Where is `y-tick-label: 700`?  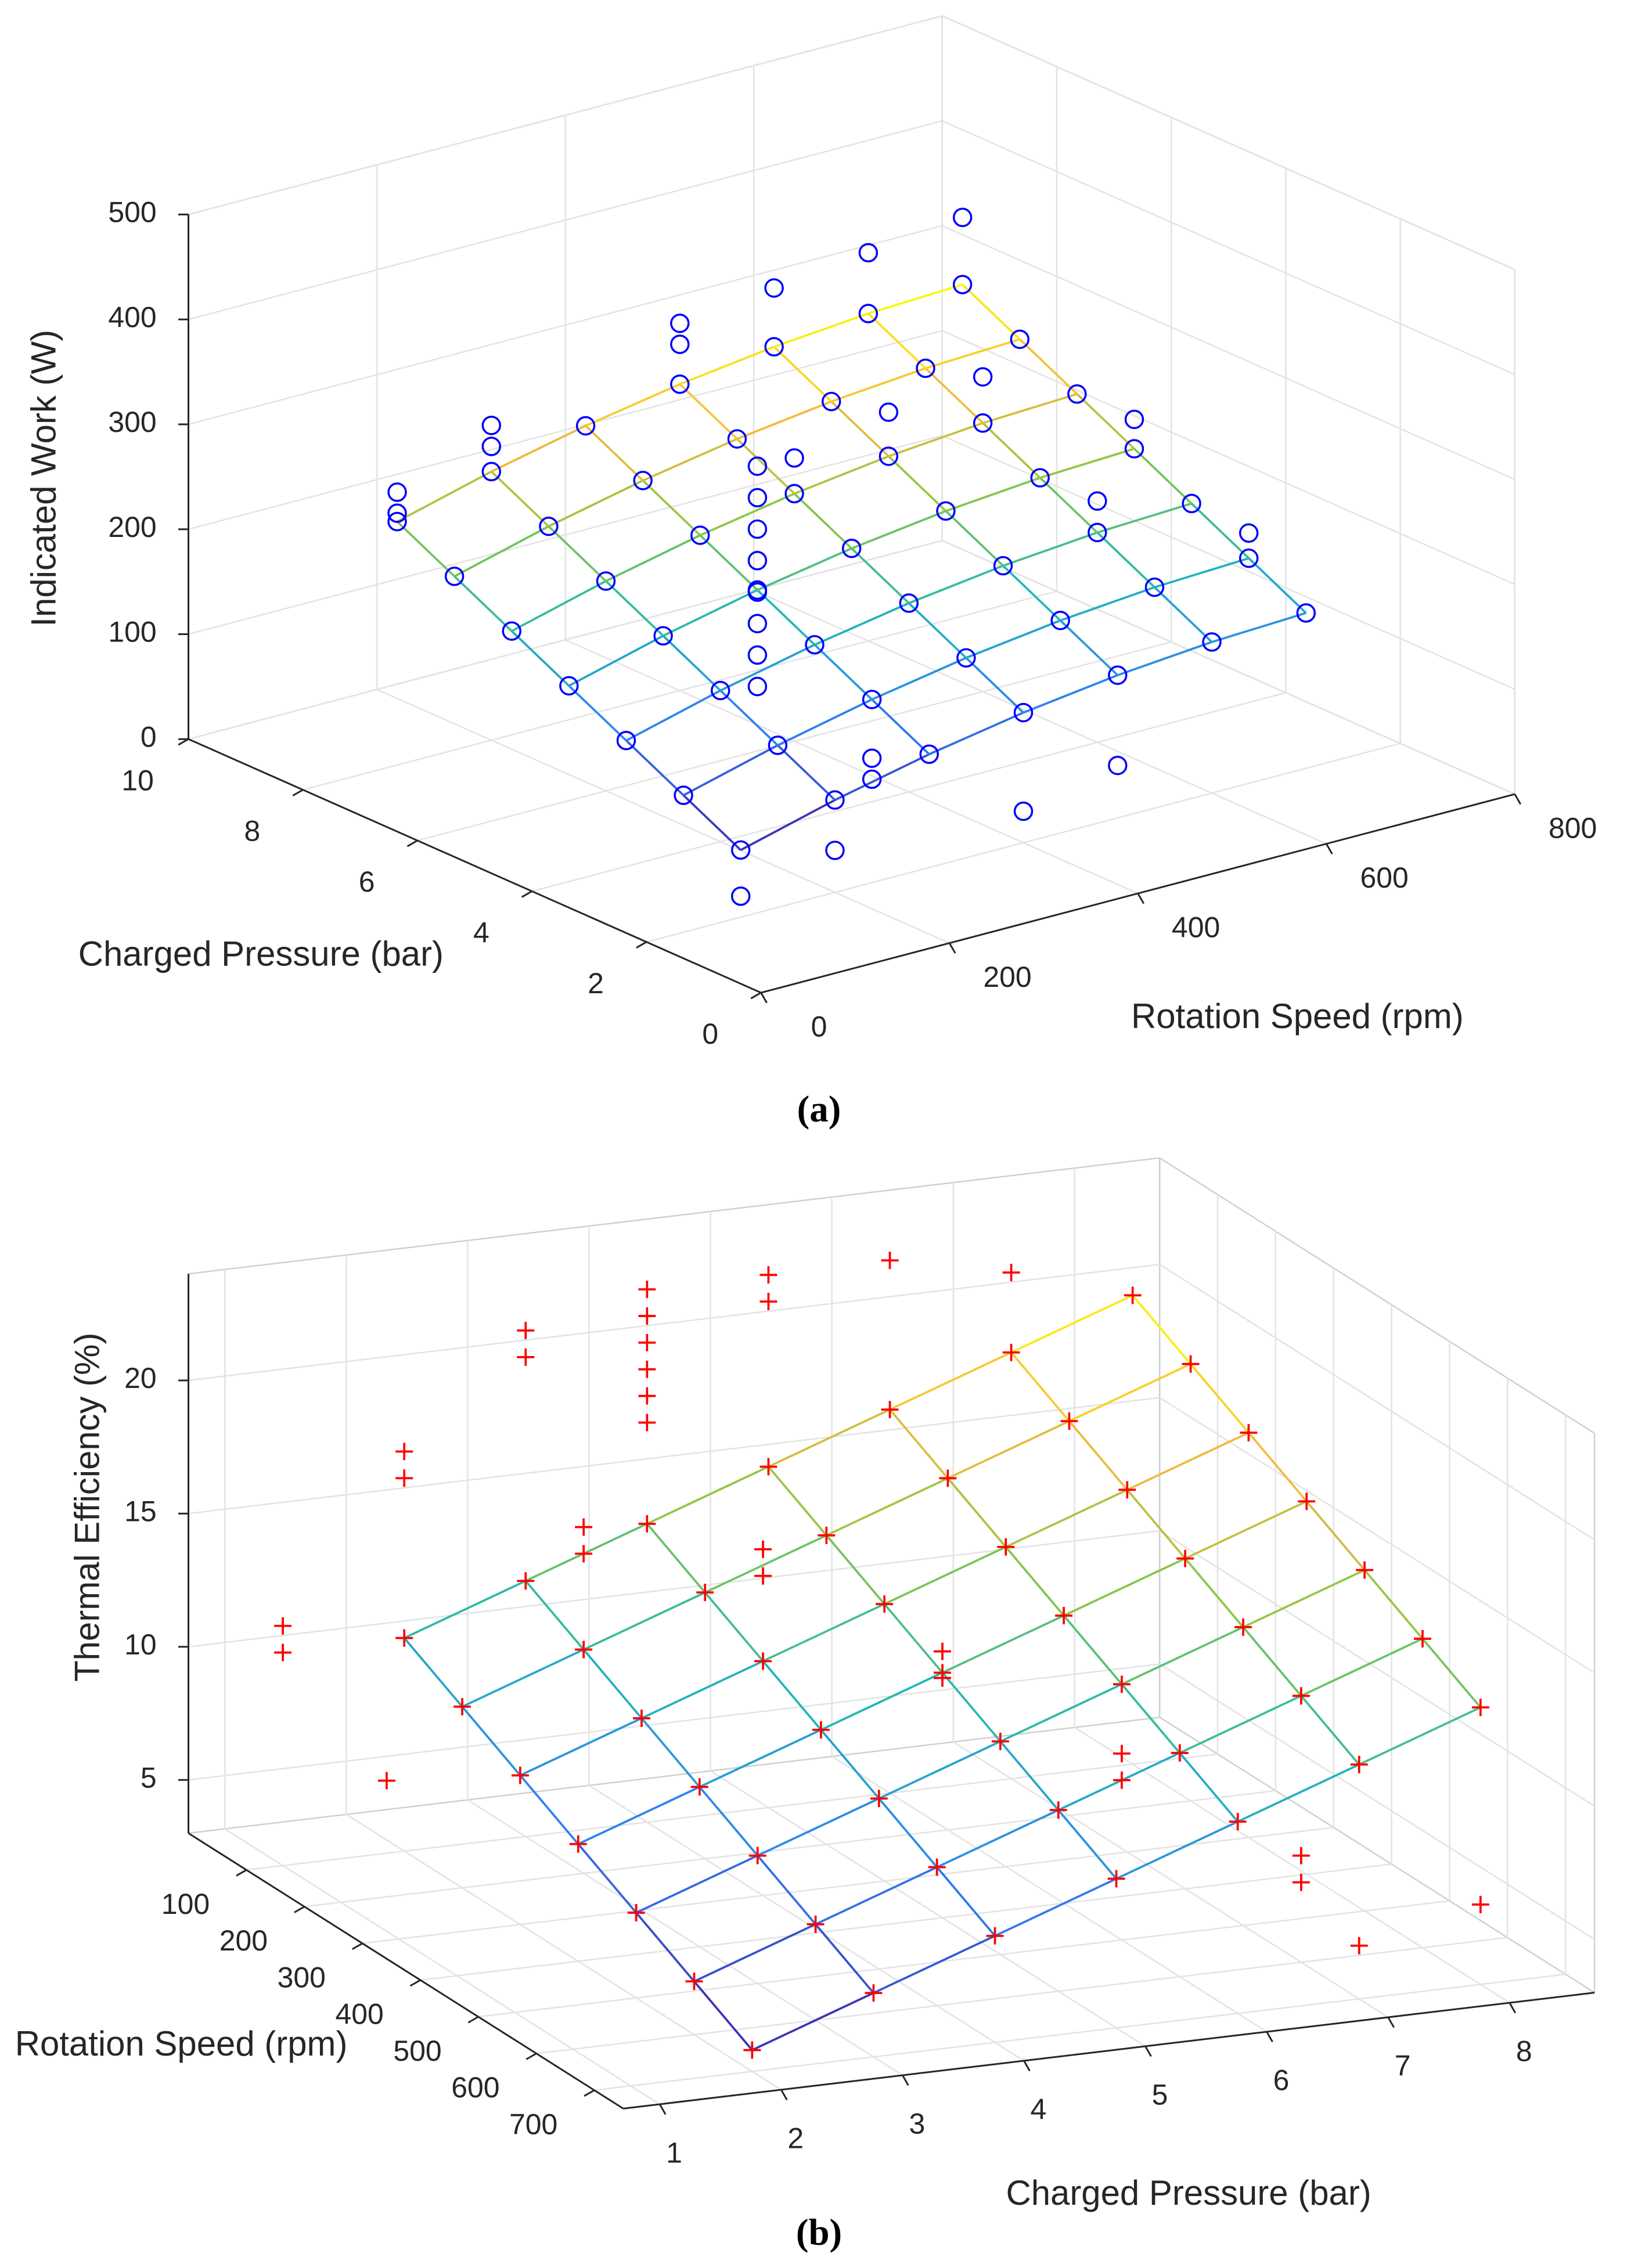 y-tick-label: 700 is located at coordinates (533, 2124).